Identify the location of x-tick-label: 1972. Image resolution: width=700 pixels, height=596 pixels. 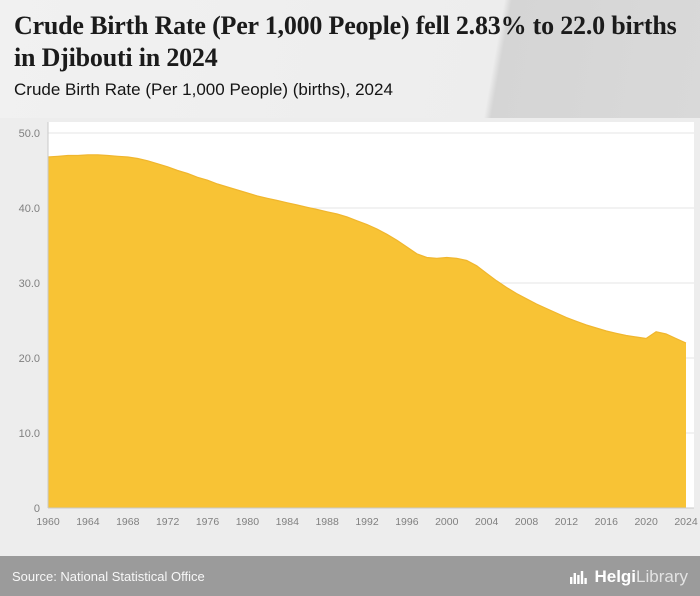
(168, 522).